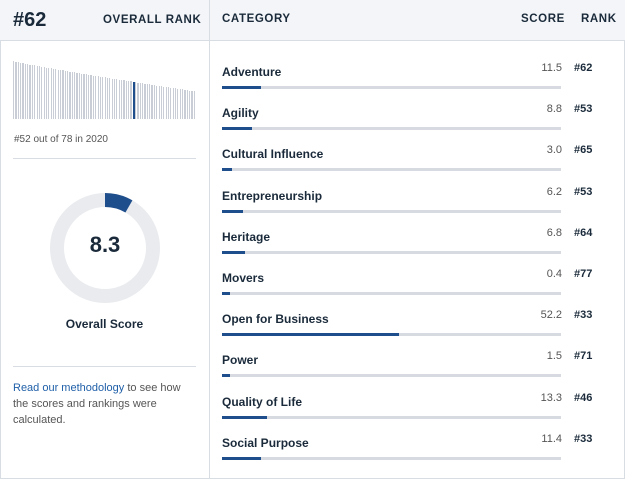  Describe the element at coordinates (152, 20) in the screenshot. I see `overall-rank-label: OVERALL RANK` at that location.